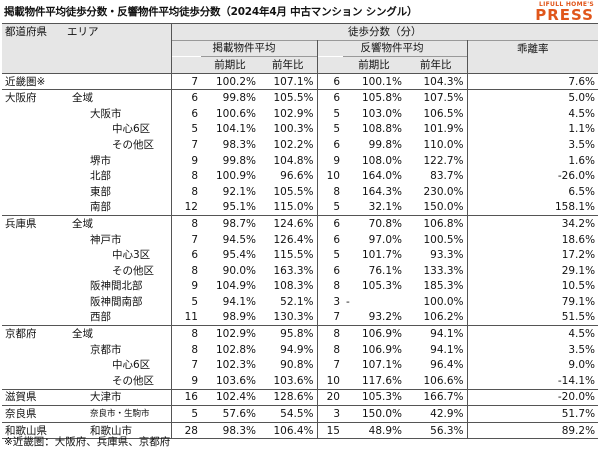 This screenshot has height=450, width=600. What do you see at coordinates (381, 365) in the screenshot?
I see `cell-response-prev-period: 107.1%` at bounding box center [381, 365].